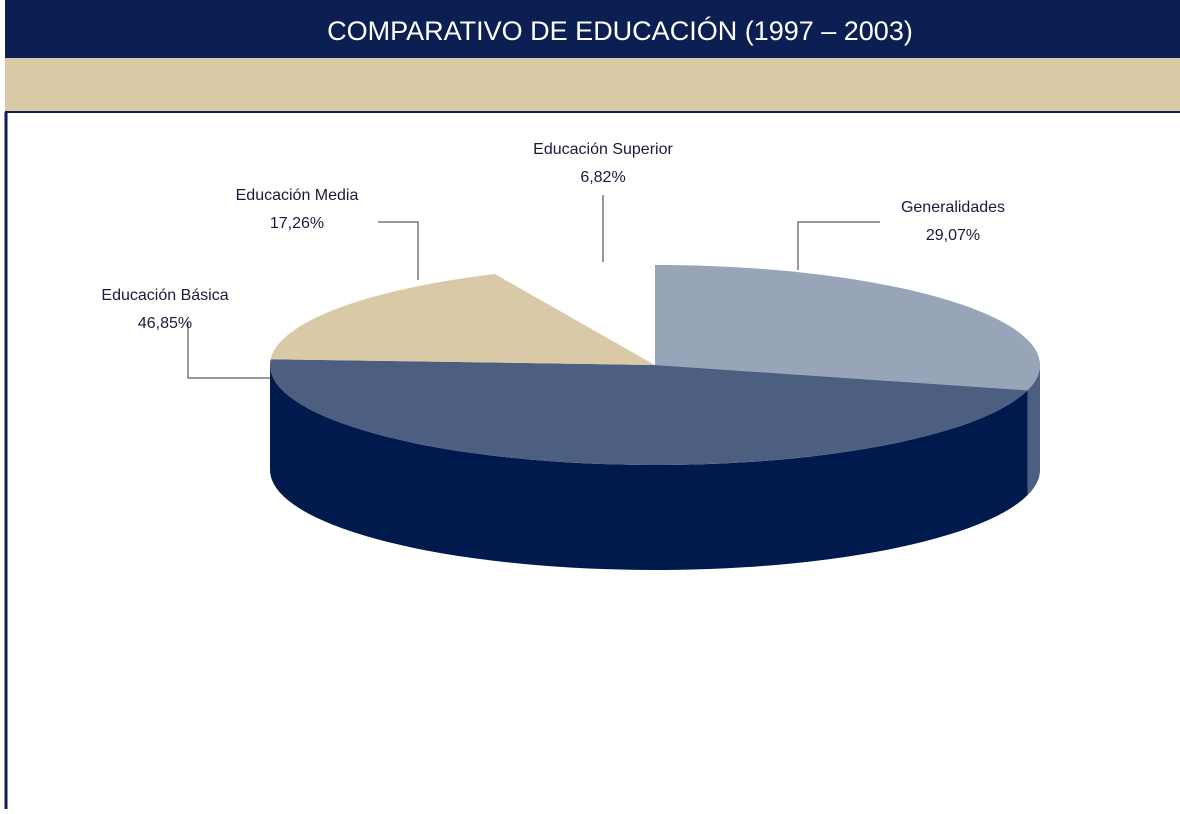  I want to click on title-bar, so click(592, 29).